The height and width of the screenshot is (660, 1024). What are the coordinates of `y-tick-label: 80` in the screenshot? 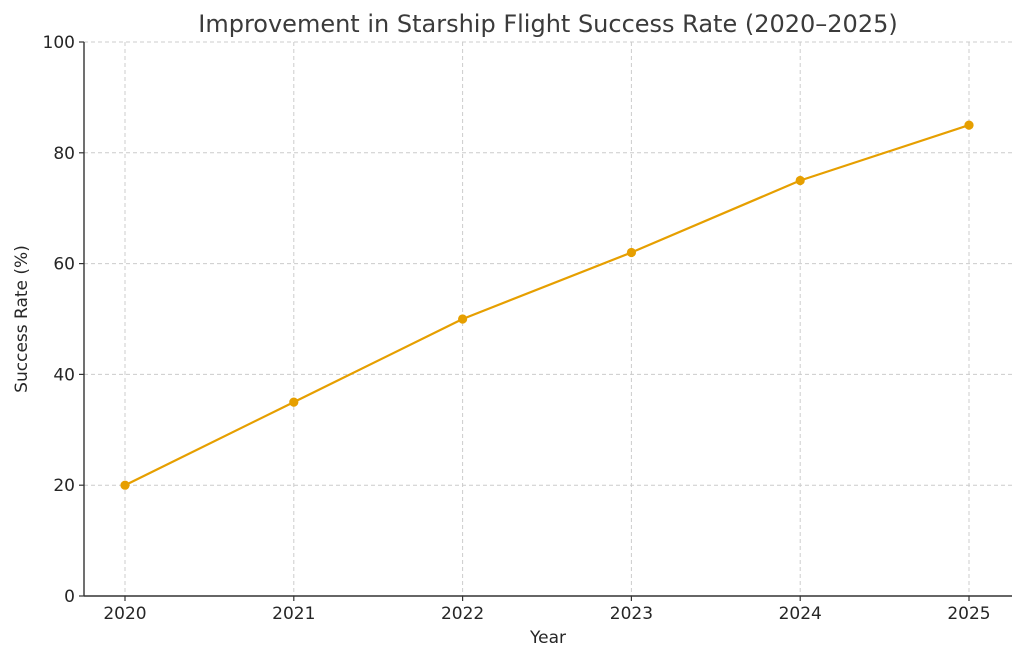 It's located at (64, 154).